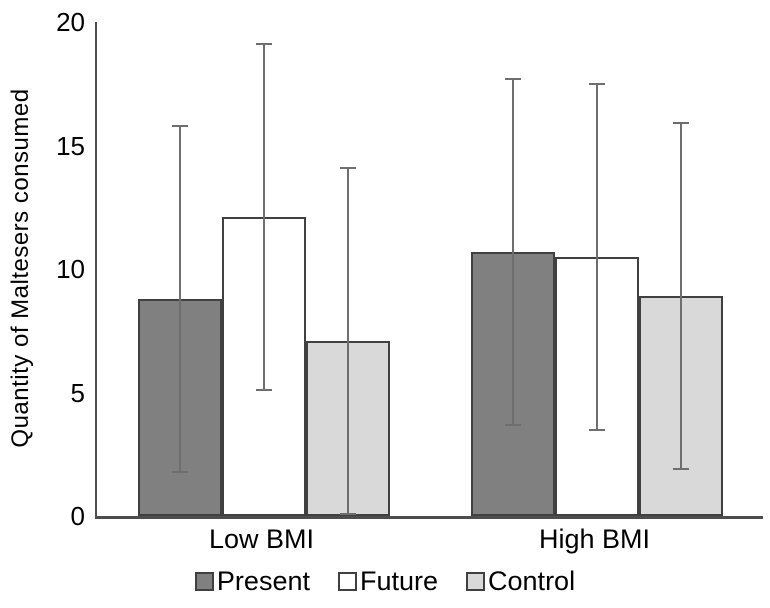  I want to click on legend-label: Present, so click(263, 581).